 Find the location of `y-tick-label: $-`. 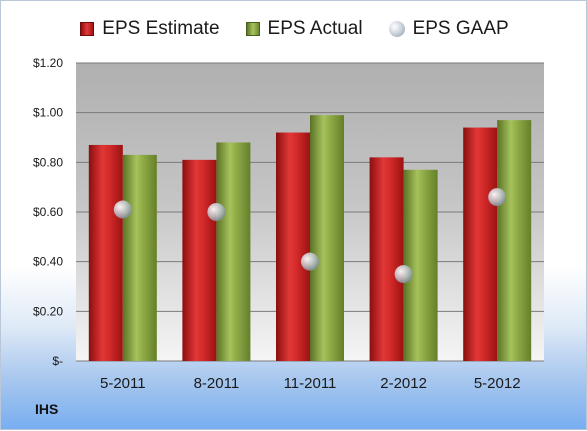

y-tick-label: $- is located at coordinates (57, 361).